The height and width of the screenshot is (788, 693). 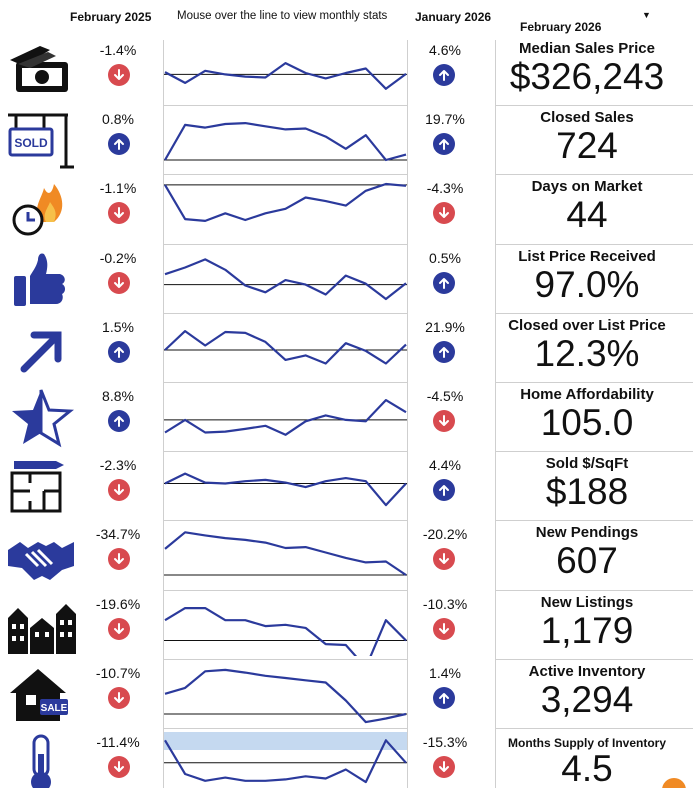 I want to click on metric-row: -1.4% 4.6% Median Sales Price $326,243, so click(x=346, y=70).